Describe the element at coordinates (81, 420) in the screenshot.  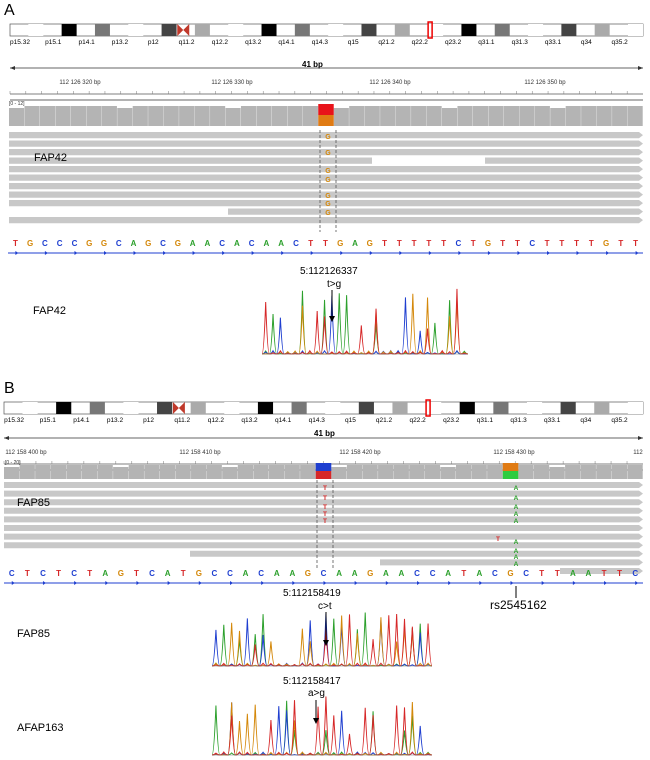
I see `ideogram-band-label: p14.1` at that location.